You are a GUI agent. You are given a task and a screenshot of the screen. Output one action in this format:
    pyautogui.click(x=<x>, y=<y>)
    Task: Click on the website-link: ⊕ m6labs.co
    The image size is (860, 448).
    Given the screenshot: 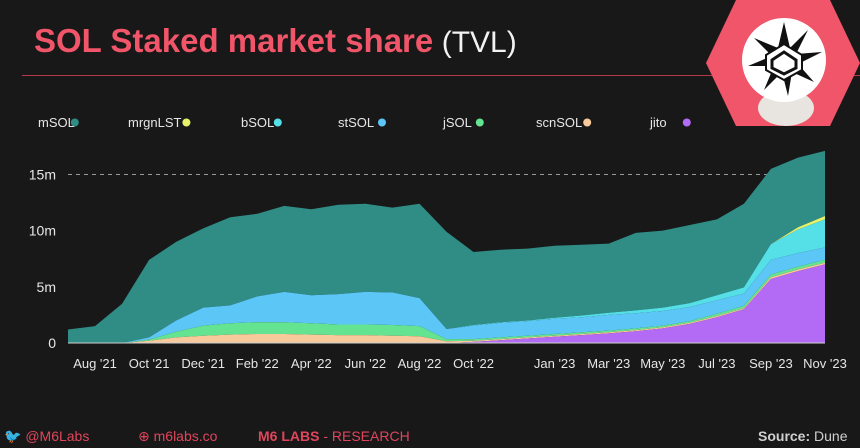 What is the action you would take?
    pyautogui.click(x=177, y=436)
    